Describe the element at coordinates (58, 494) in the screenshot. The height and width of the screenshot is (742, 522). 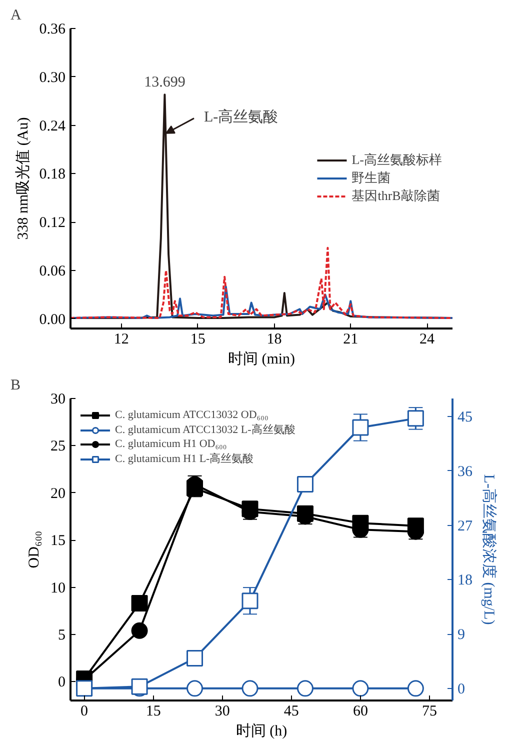
I see `y-tick-label: 20` at that location.